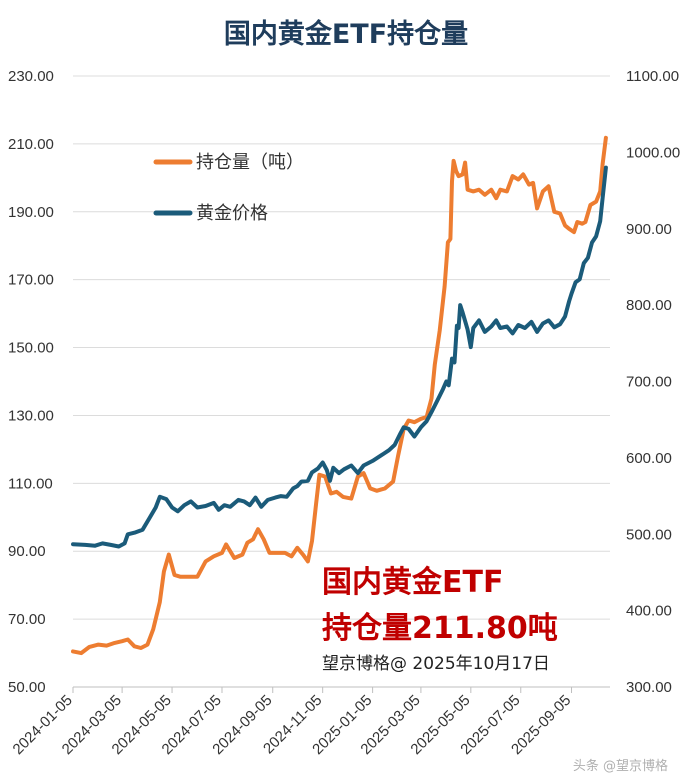 This screenshot has height=780, width=682. I want to click on right-tick-label: 800.00, so click(649, 305).